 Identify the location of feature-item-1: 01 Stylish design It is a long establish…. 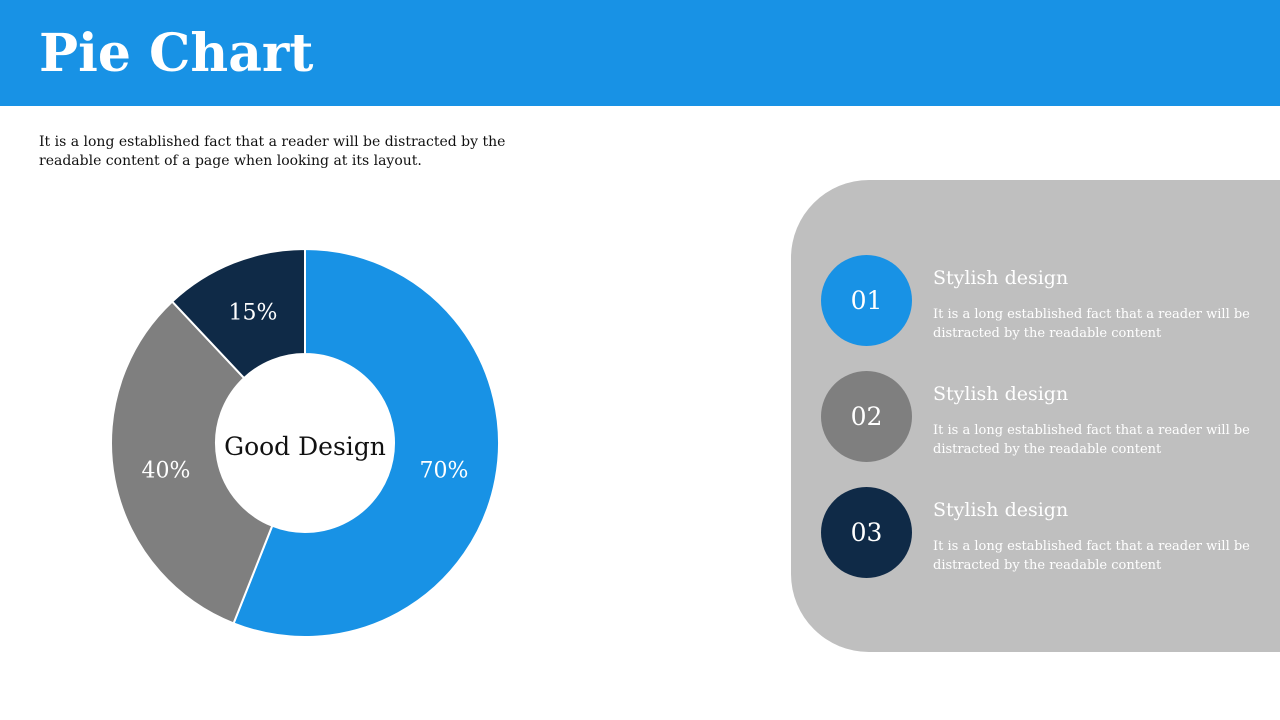
(1035, 305).